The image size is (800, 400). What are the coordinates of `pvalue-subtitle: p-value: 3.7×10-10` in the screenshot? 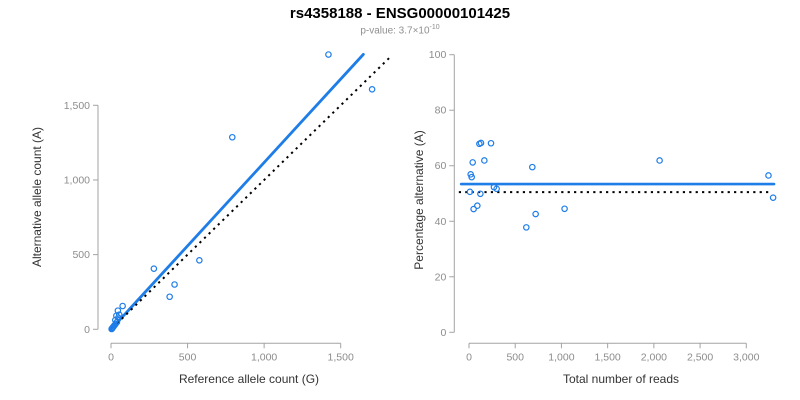 It's located at (399, 30).